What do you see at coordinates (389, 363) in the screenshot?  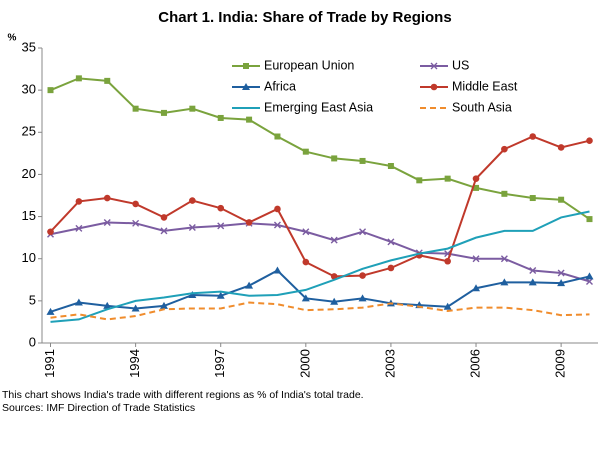 I see `x-tick-label: 2003` at bounding box center [389, 363].